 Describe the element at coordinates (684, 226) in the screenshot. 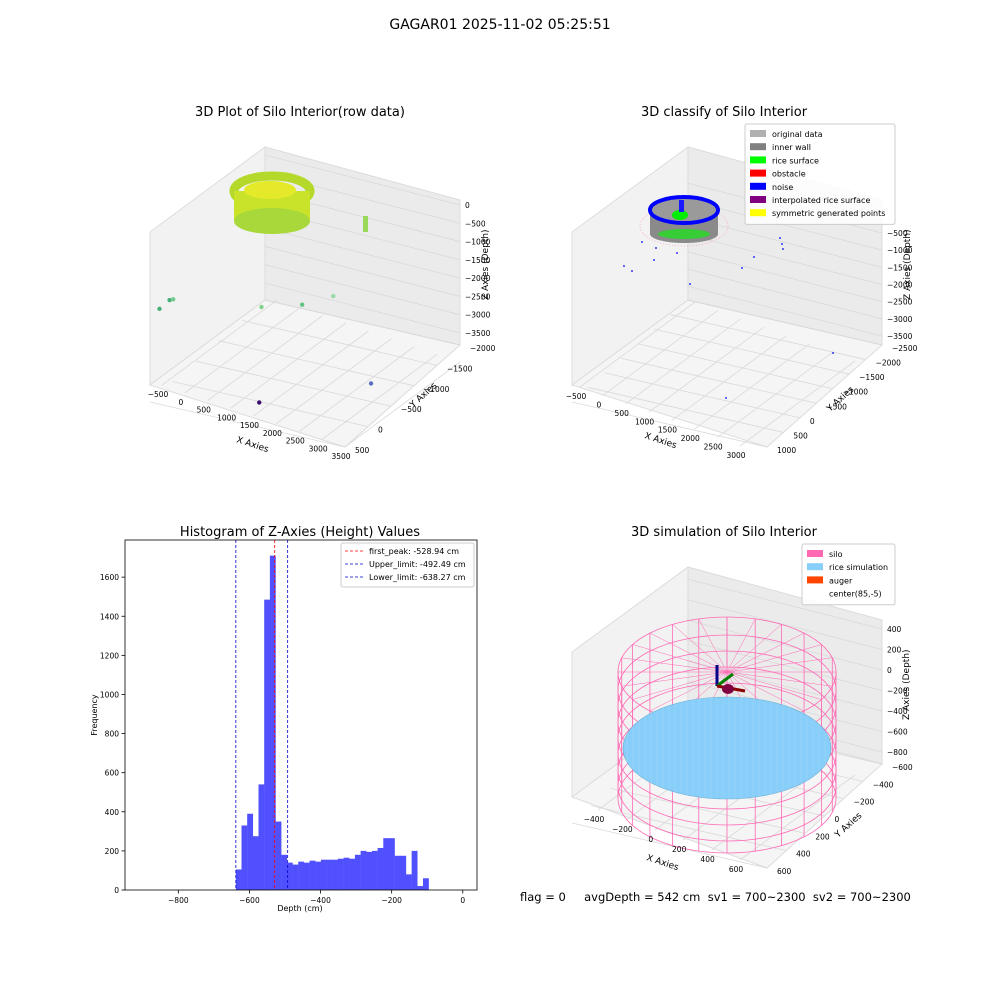

I see `classify-symmetric-ring-outer` at that location.